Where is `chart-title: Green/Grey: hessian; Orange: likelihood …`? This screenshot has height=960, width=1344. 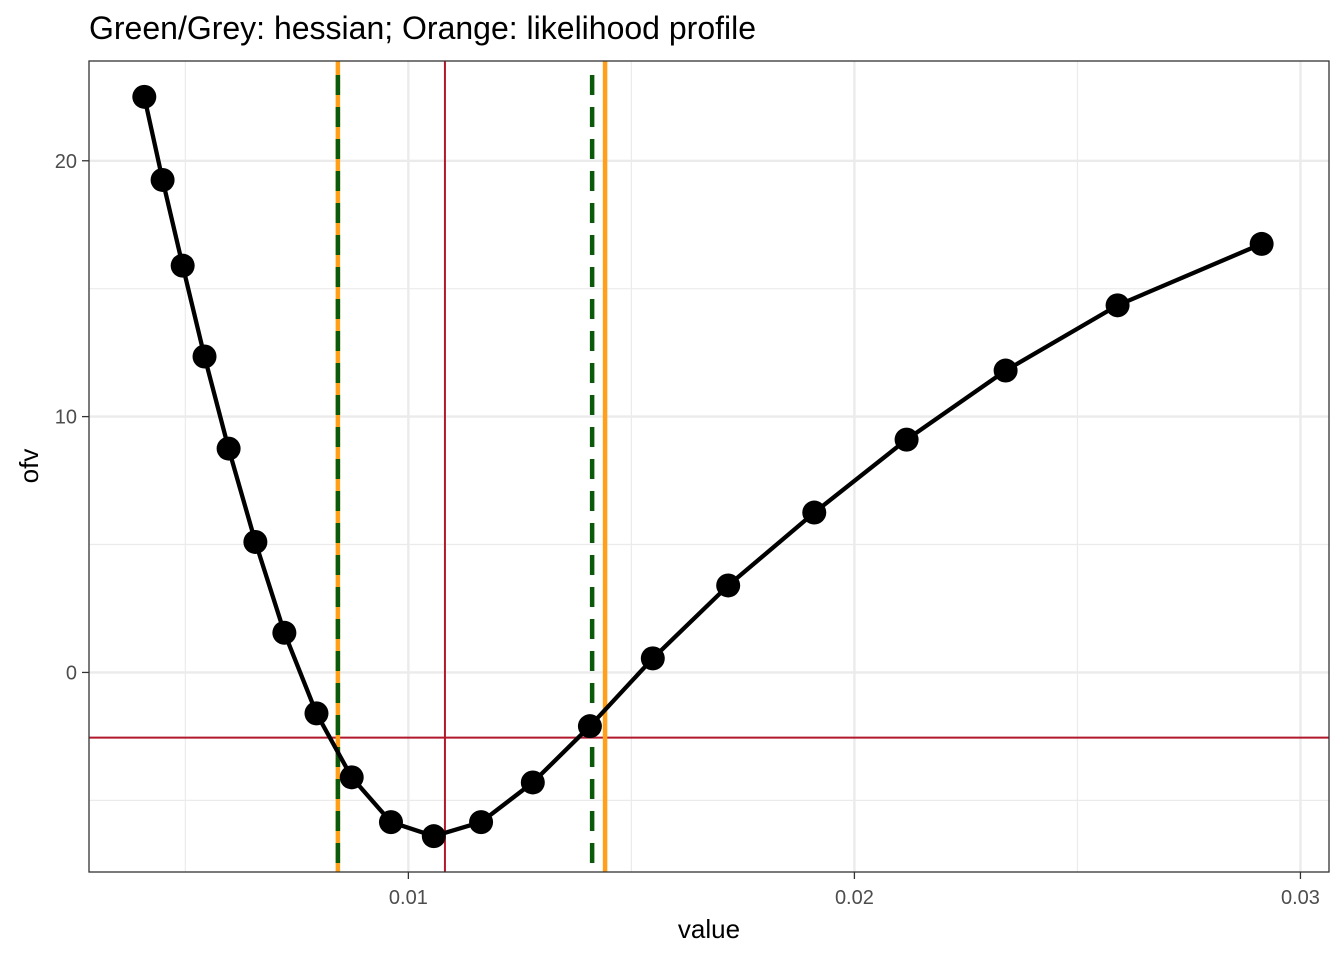 chart-title: Green/Grey: hessian; Orange: likelihood … is located at coordinates (422, 28).